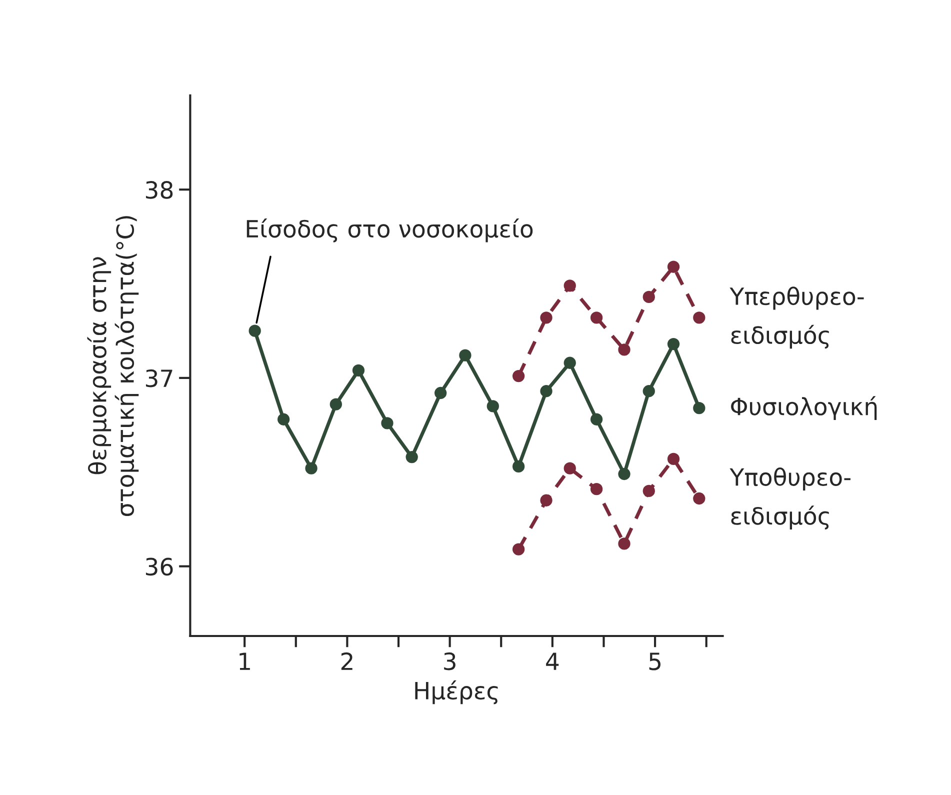 The image size is (951, 795). I want to click on y-tick-label: 37, so click(159, 378).